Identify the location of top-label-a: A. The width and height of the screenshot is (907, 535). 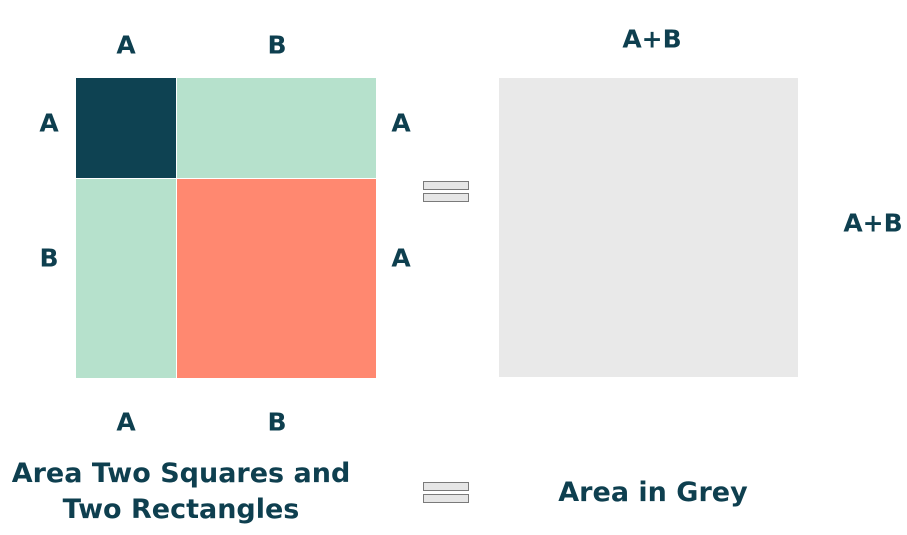
(126, 45).